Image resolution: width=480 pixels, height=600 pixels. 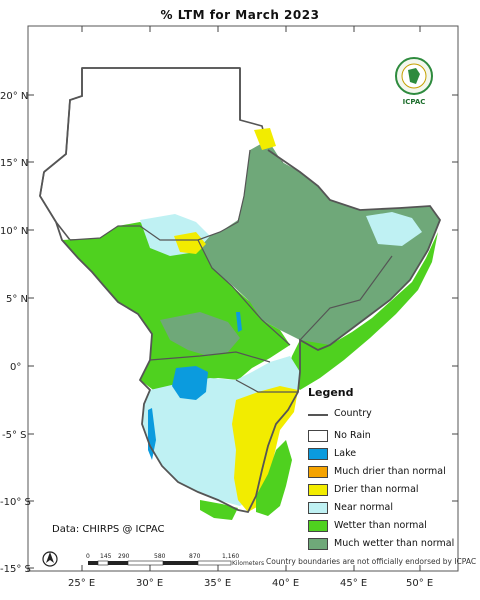 What do you see at coordinates (124, 556) in the screenshot?
I see `scale-tick-290: 290` at bounding box center [124, 556].